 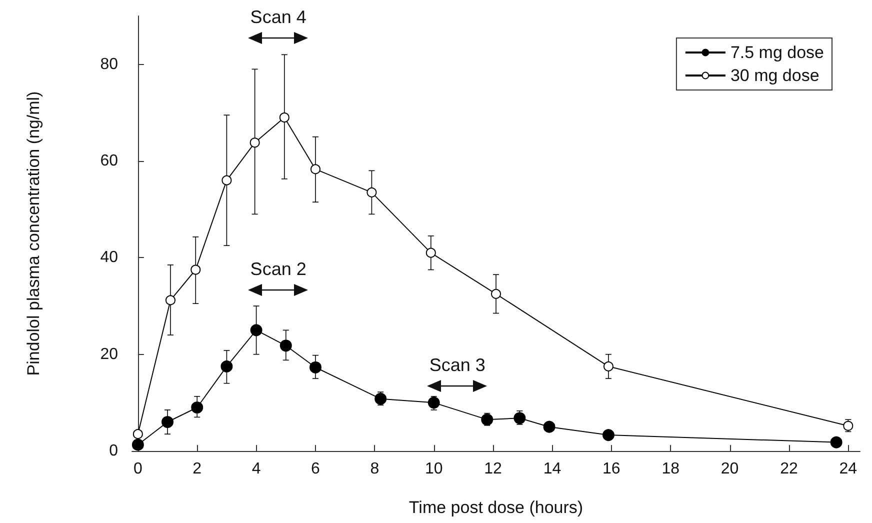 What do you see at coordinates (256, 469) in the screenshot?
I see `x-tick-label: 4` at bounding box center [256, 469].